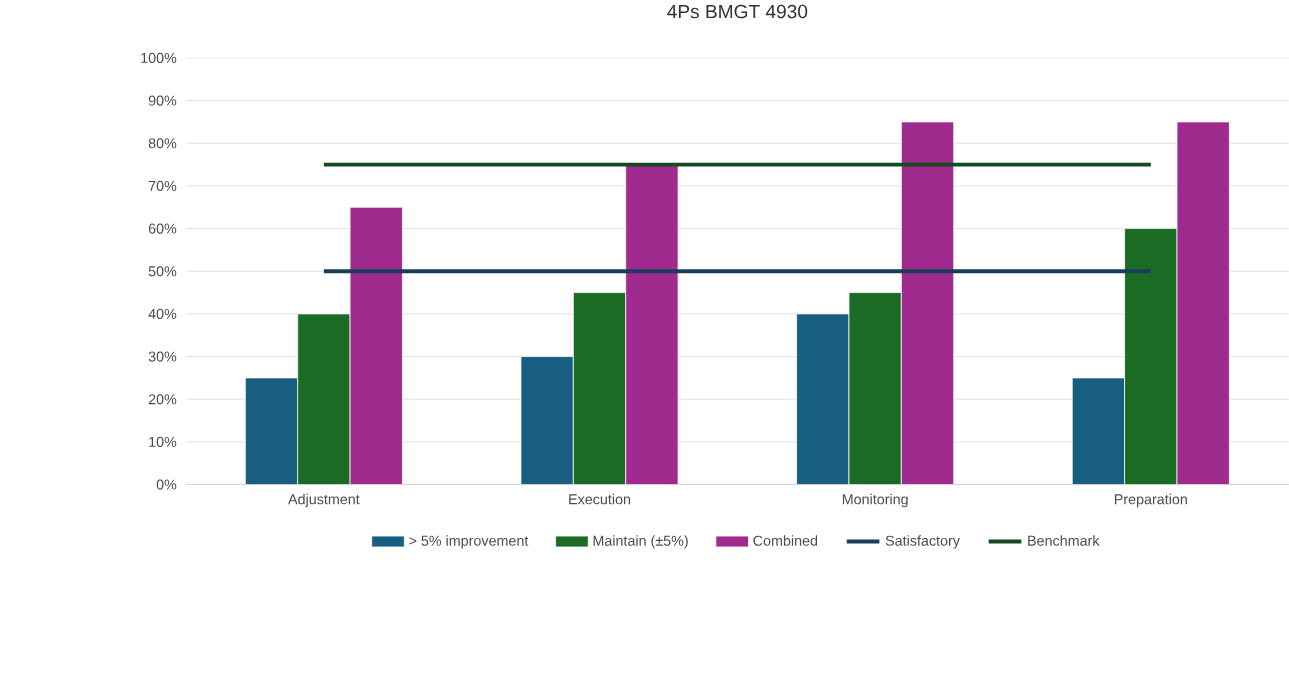 This screenshot has height=689, width=1289. I want to click on x-tick-label: Preparation, so click(1150, 500).